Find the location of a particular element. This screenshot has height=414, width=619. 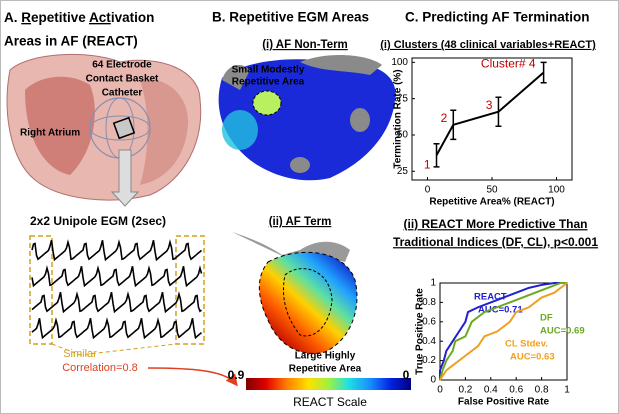

x-tick-label: 1 is located at coordinates (567, 390).